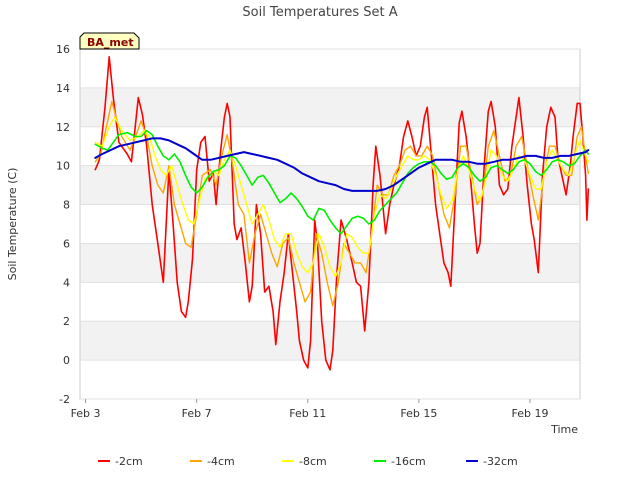  I want to click on series-line-32cm, so click(342, 164).